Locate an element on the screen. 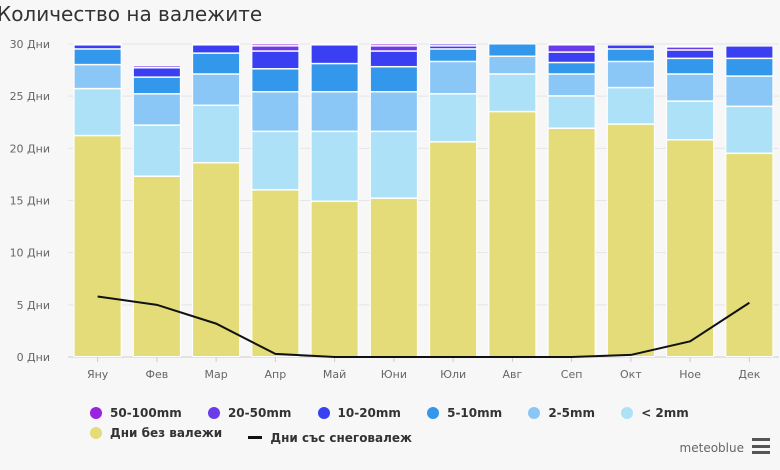 Image resolution: width=780 pixels, height=470 pixels. x-tick-label: Яну is located at coordinates (98, 374).